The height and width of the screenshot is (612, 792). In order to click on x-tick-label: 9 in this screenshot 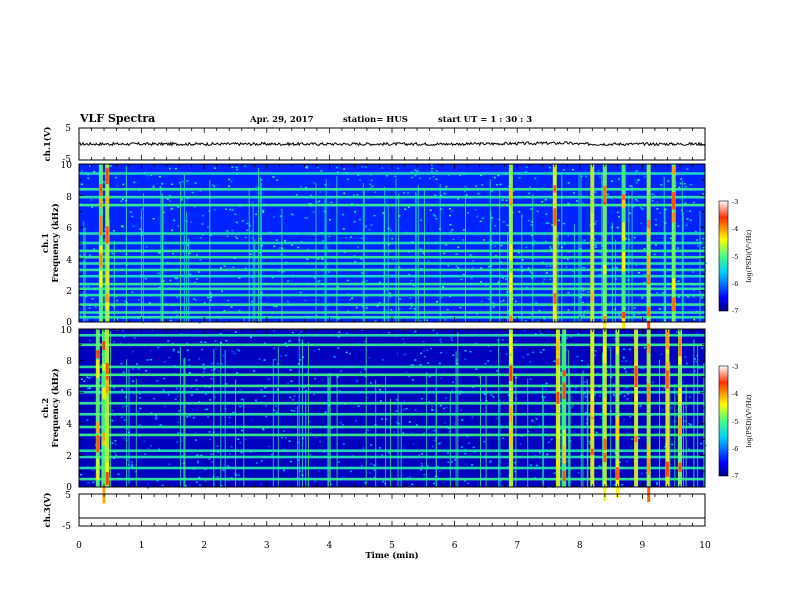, I will do `click(643, 546)`.